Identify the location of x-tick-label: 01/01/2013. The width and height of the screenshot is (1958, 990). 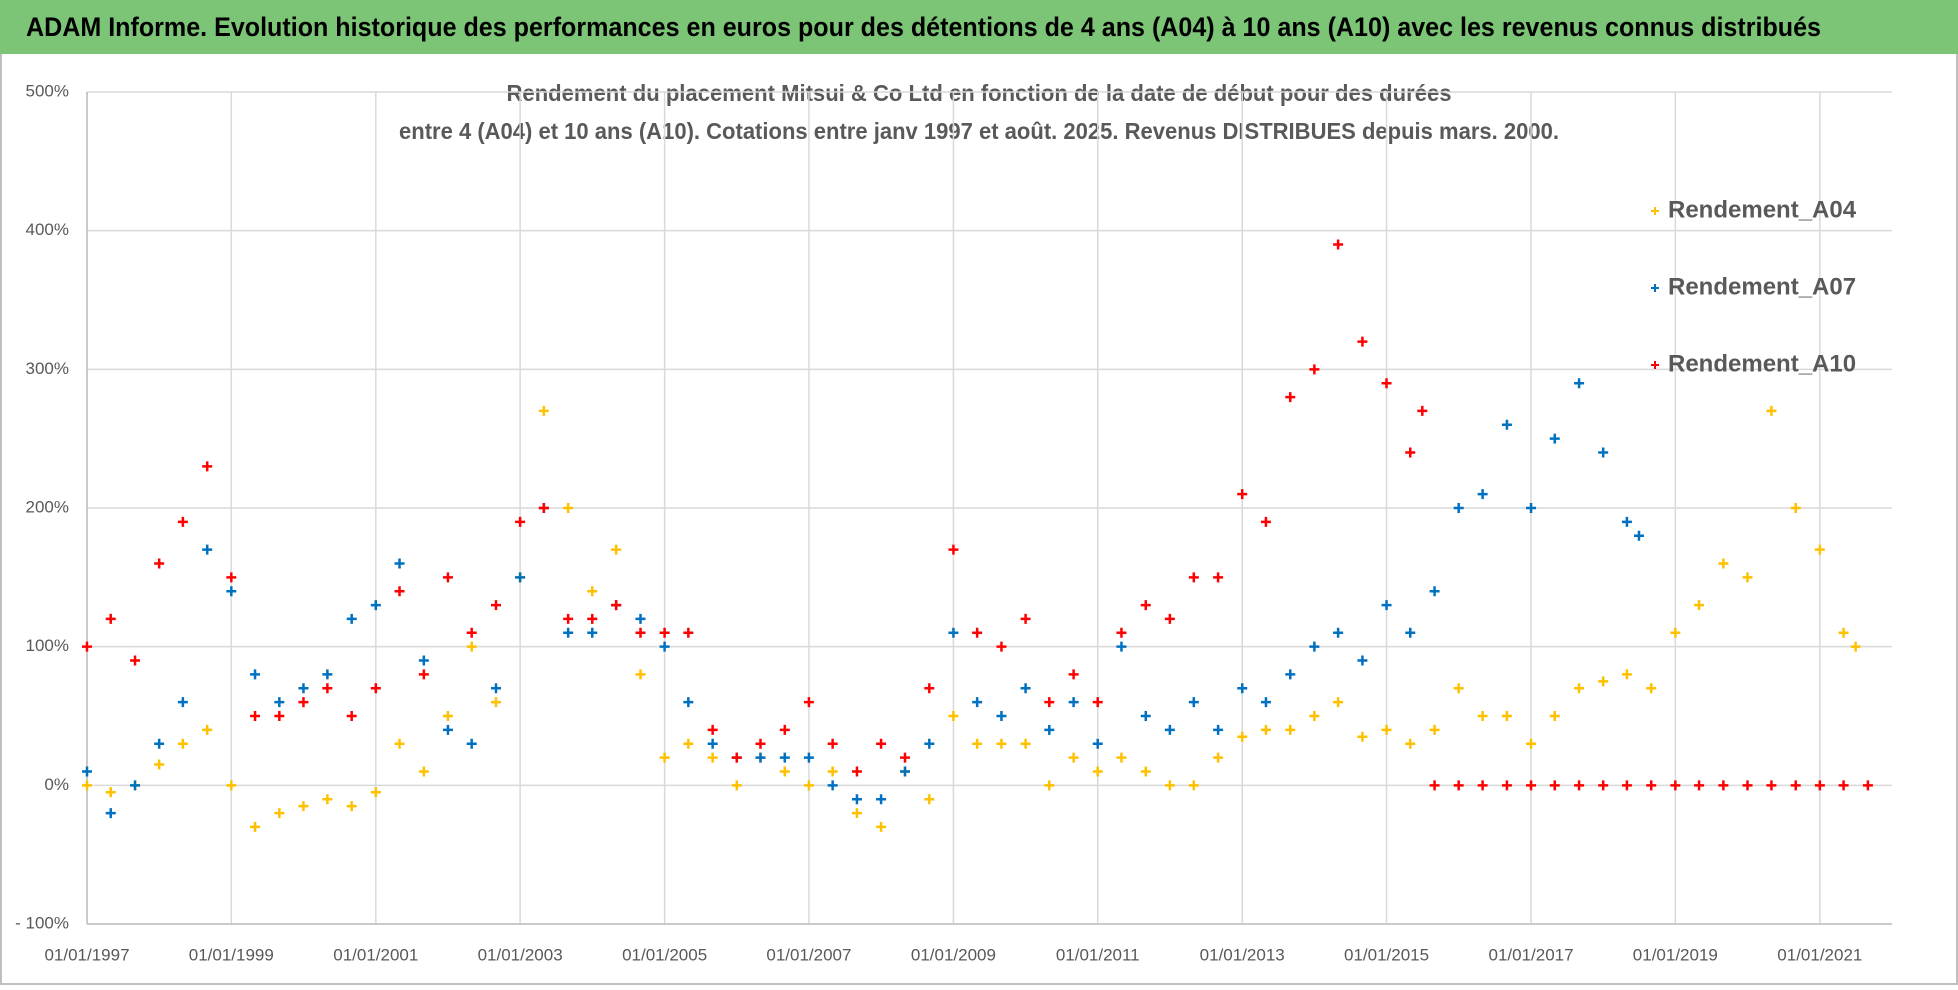
(1242, 954).